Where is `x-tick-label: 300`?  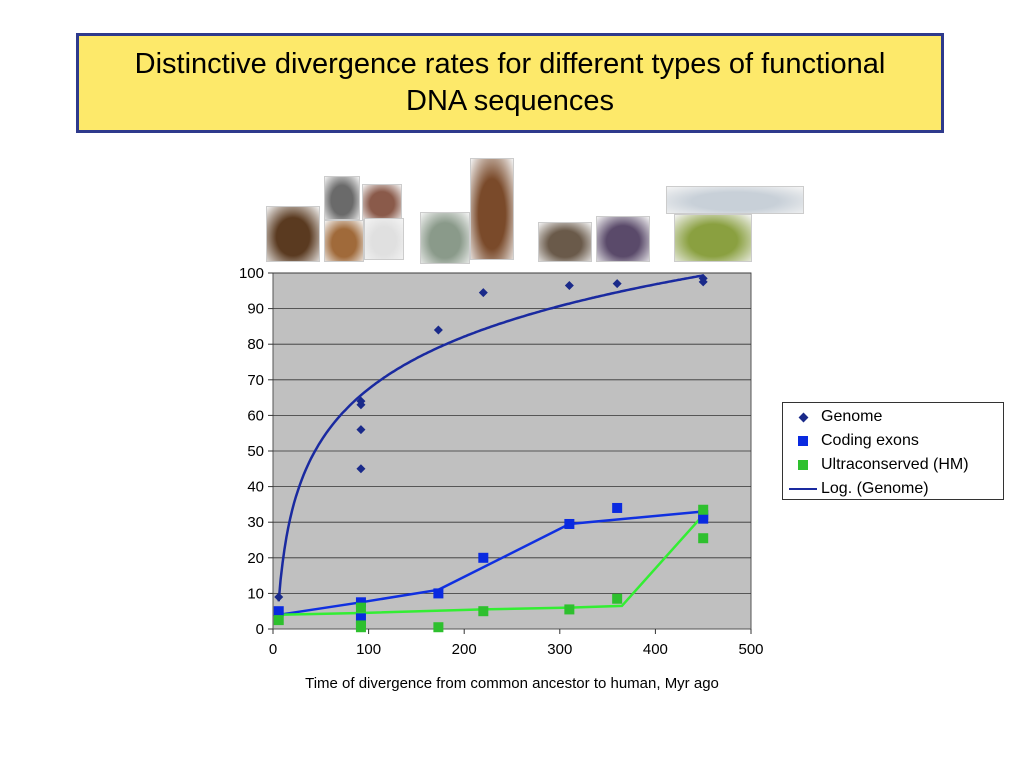
x-tick-label: 300 is located at coordinates (559, 649).